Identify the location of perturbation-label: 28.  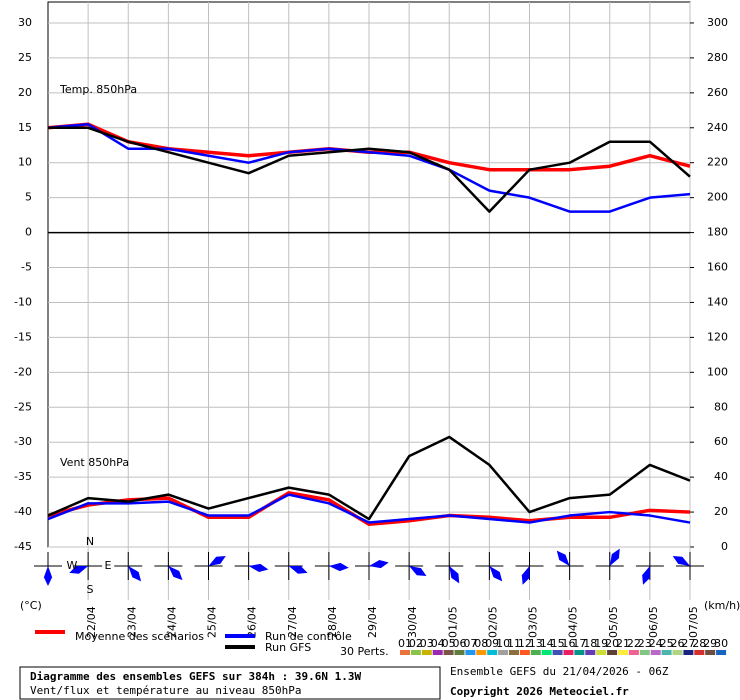
(699, 643).